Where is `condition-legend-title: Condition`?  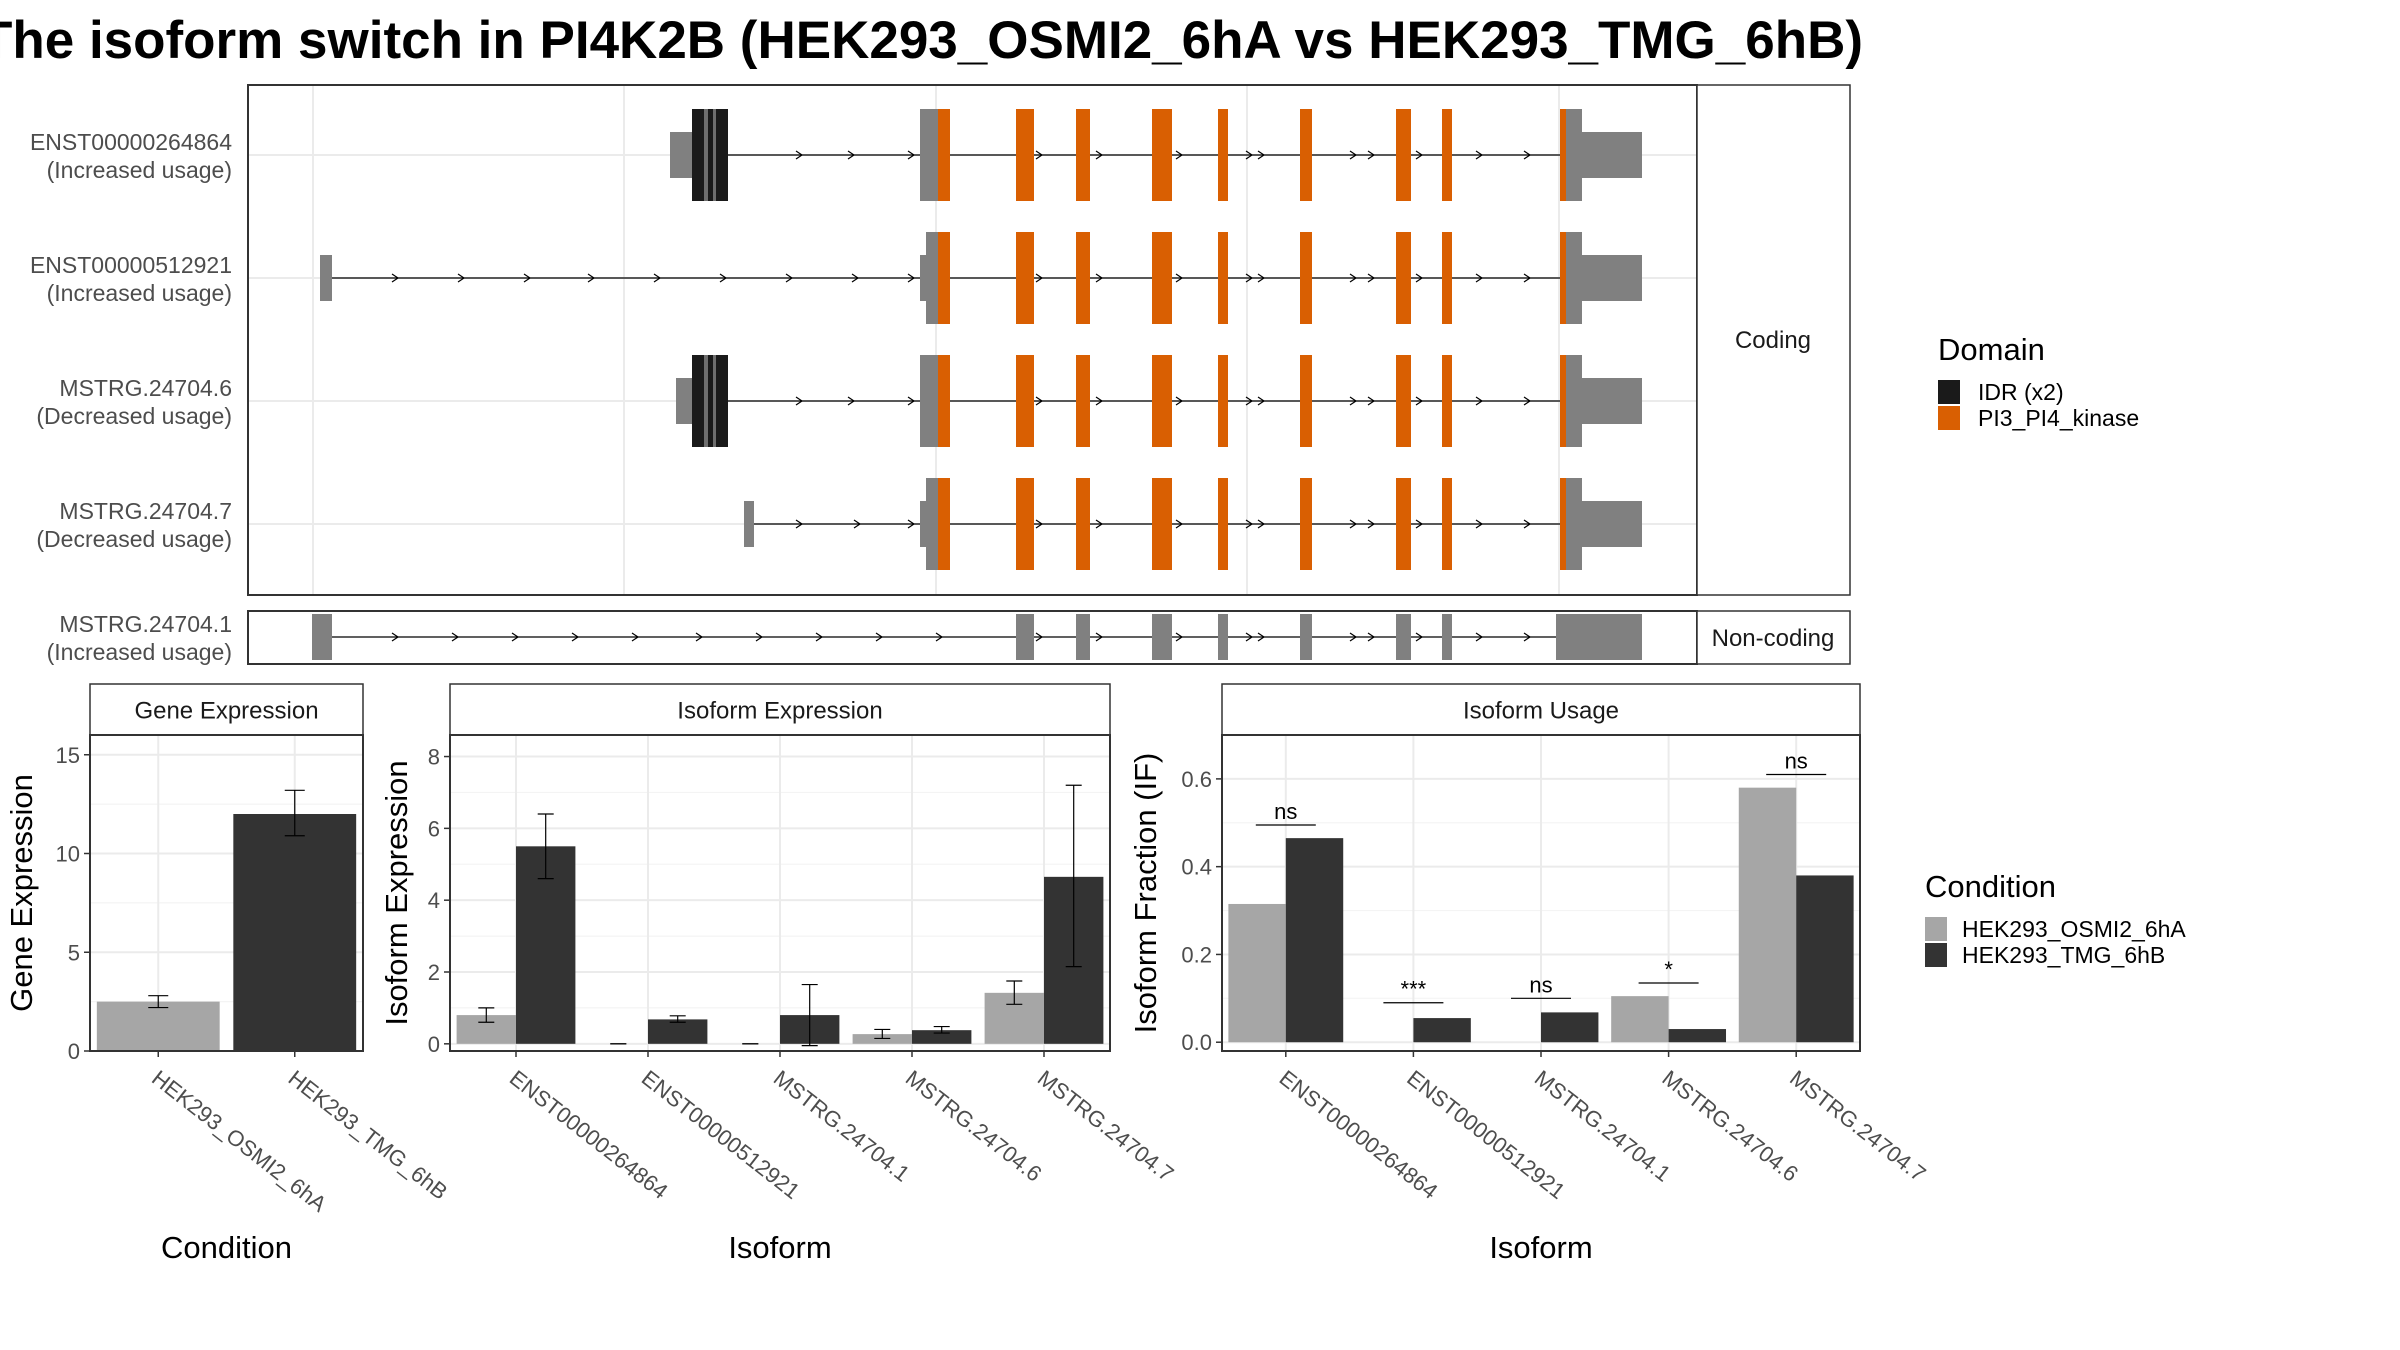 condition-legend-title: Condition is located at coordinates (1990, 886).